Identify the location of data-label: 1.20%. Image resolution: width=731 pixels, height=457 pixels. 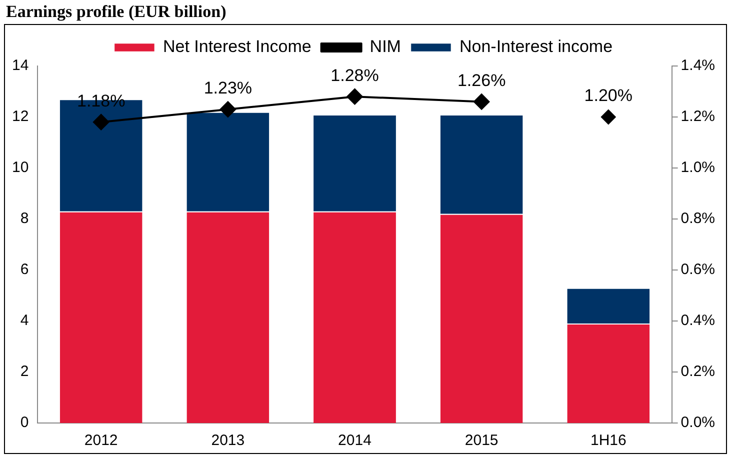
(608, 96).